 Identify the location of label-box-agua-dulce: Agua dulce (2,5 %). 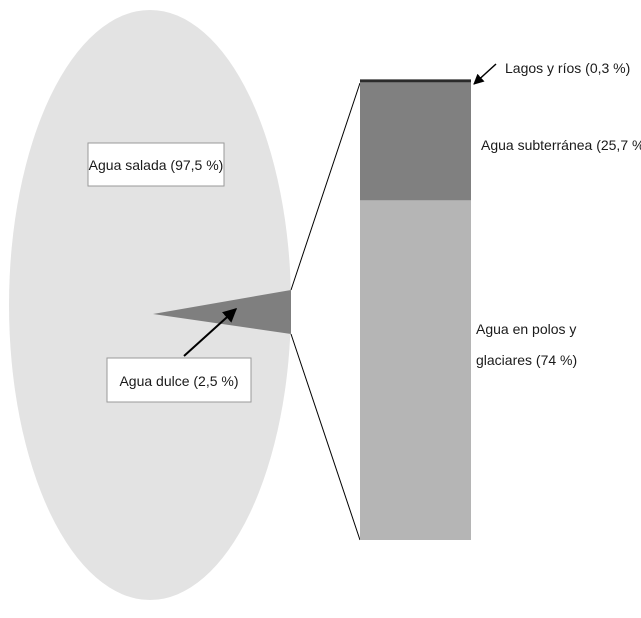
(179, 380).